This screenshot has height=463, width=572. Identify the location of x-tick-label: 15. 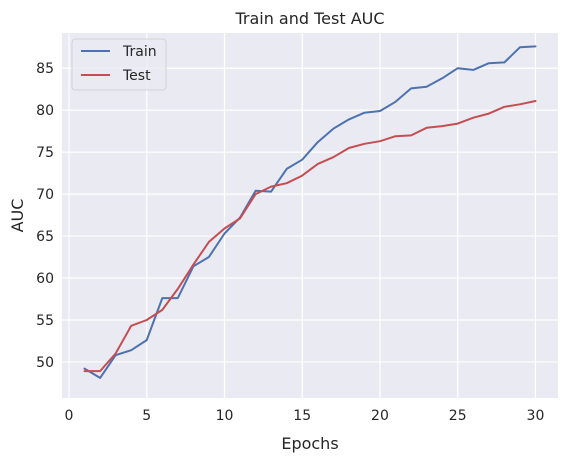
(302, 416).